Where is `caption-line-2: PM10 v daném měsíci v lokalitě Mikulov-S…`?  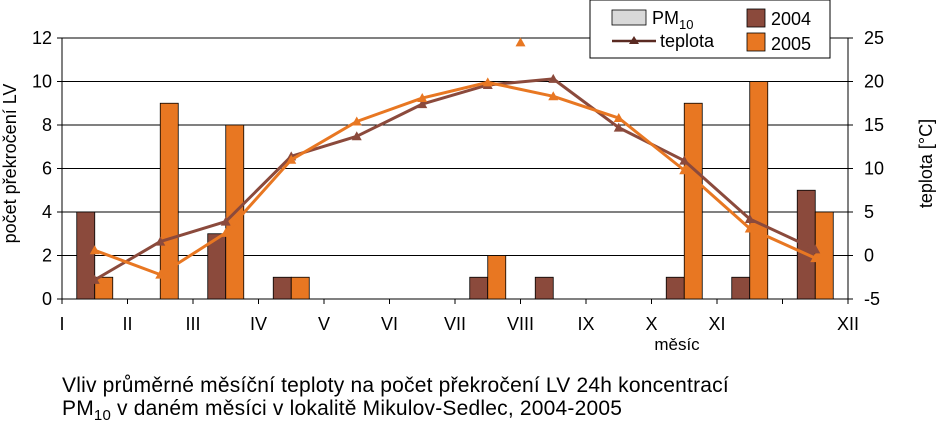
caption-line-2: PM10 v daném měsíci v lokalitě Mikulov-S… is located at coordinates (502, 412).